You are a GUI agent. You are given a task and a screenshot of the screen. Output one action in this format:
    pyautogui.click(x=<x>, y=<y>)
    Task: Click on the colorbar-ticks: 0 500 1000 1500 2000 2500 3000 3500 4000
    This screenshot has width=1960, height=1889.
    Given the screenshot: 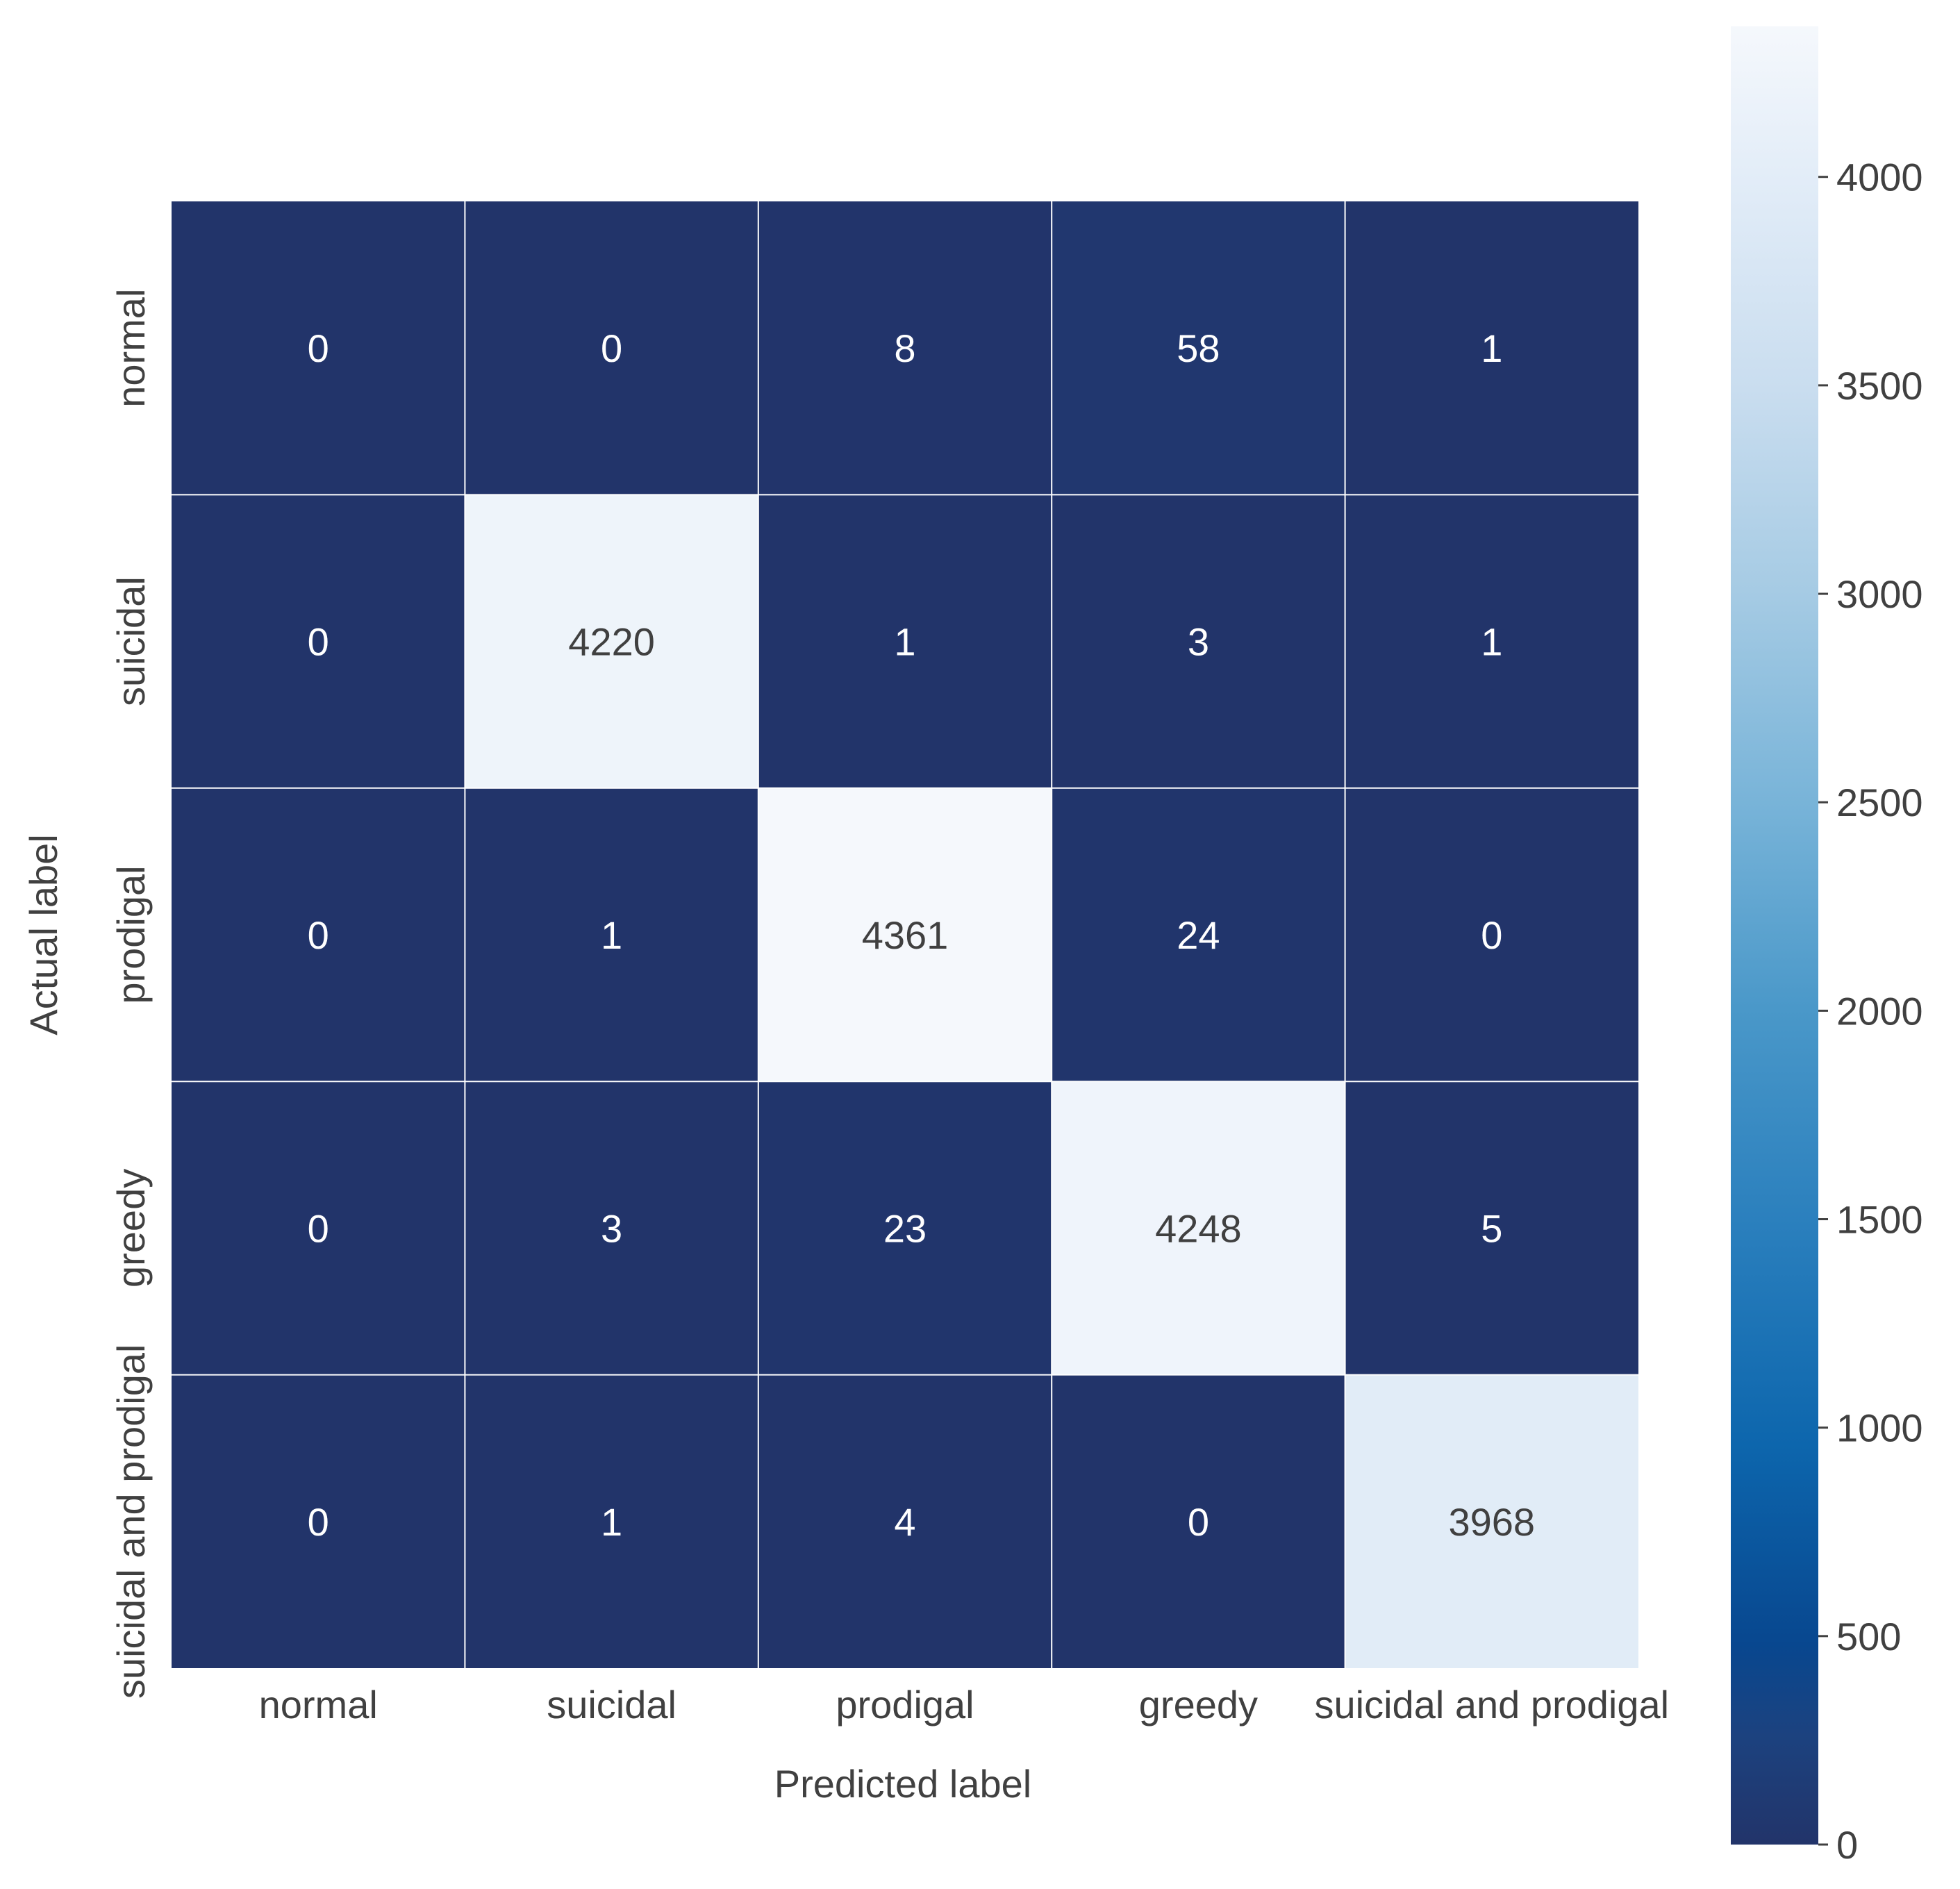 What is the action you would take?
    pyautogui.click(x=1871, y=1011)
    